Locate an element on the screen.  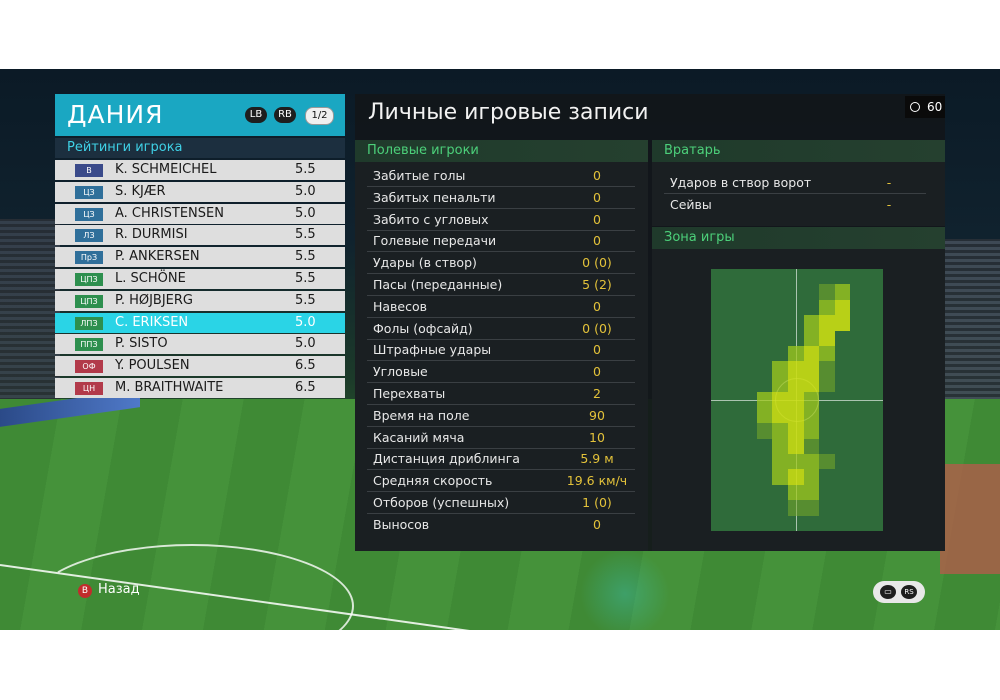
player-name: A. CHRISTENSEN is located at coordinates (169, 213).